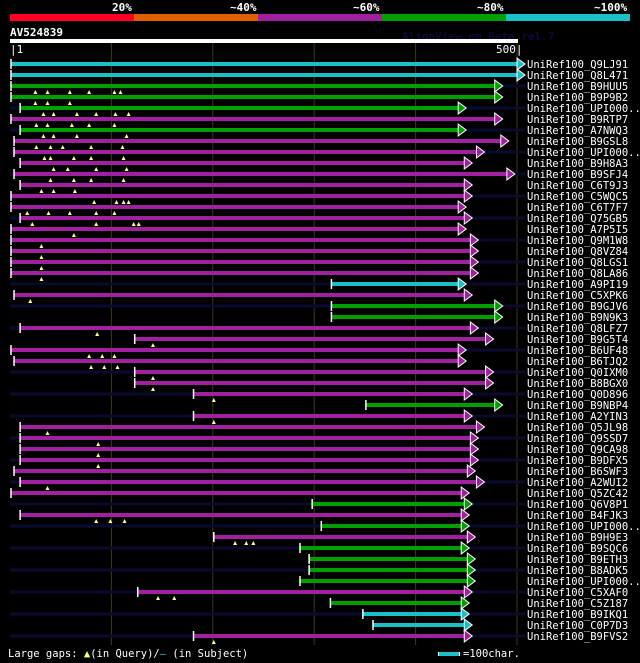 Image resolution: width=640 pixels, height=663 pixels. Describe the element at coordinates (320, 7) in the screenshot. I see `identity-legend-labels: 20% ~40% ~60% ~80% ~100%` at that location.